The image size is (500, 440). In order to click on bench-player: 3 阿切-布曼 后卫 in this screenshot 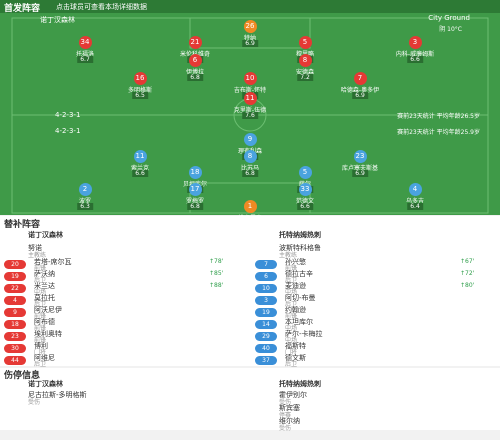, I will do `click(375, 301)`.